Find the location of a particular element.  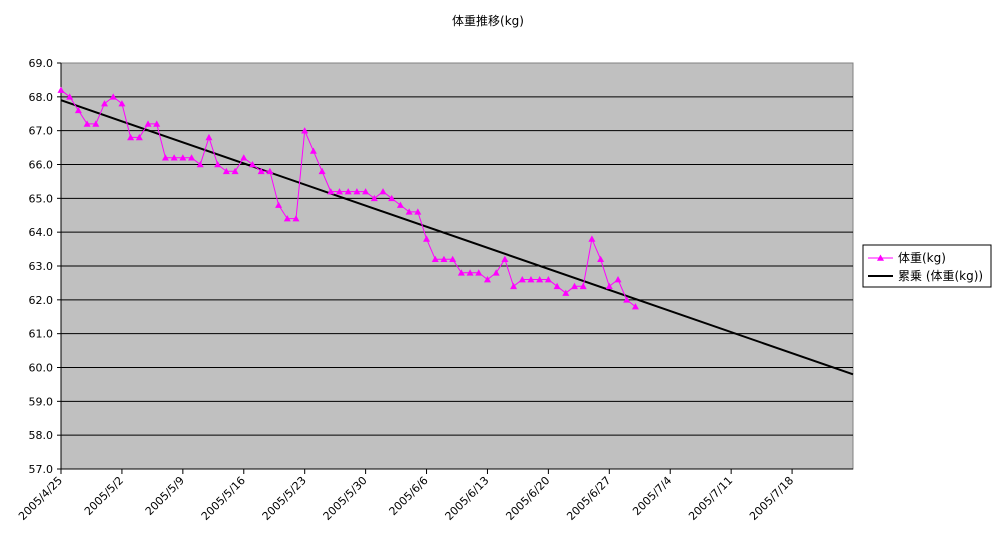

x-tick-label: 2005/4/25 is located at coordinates (40, 498).